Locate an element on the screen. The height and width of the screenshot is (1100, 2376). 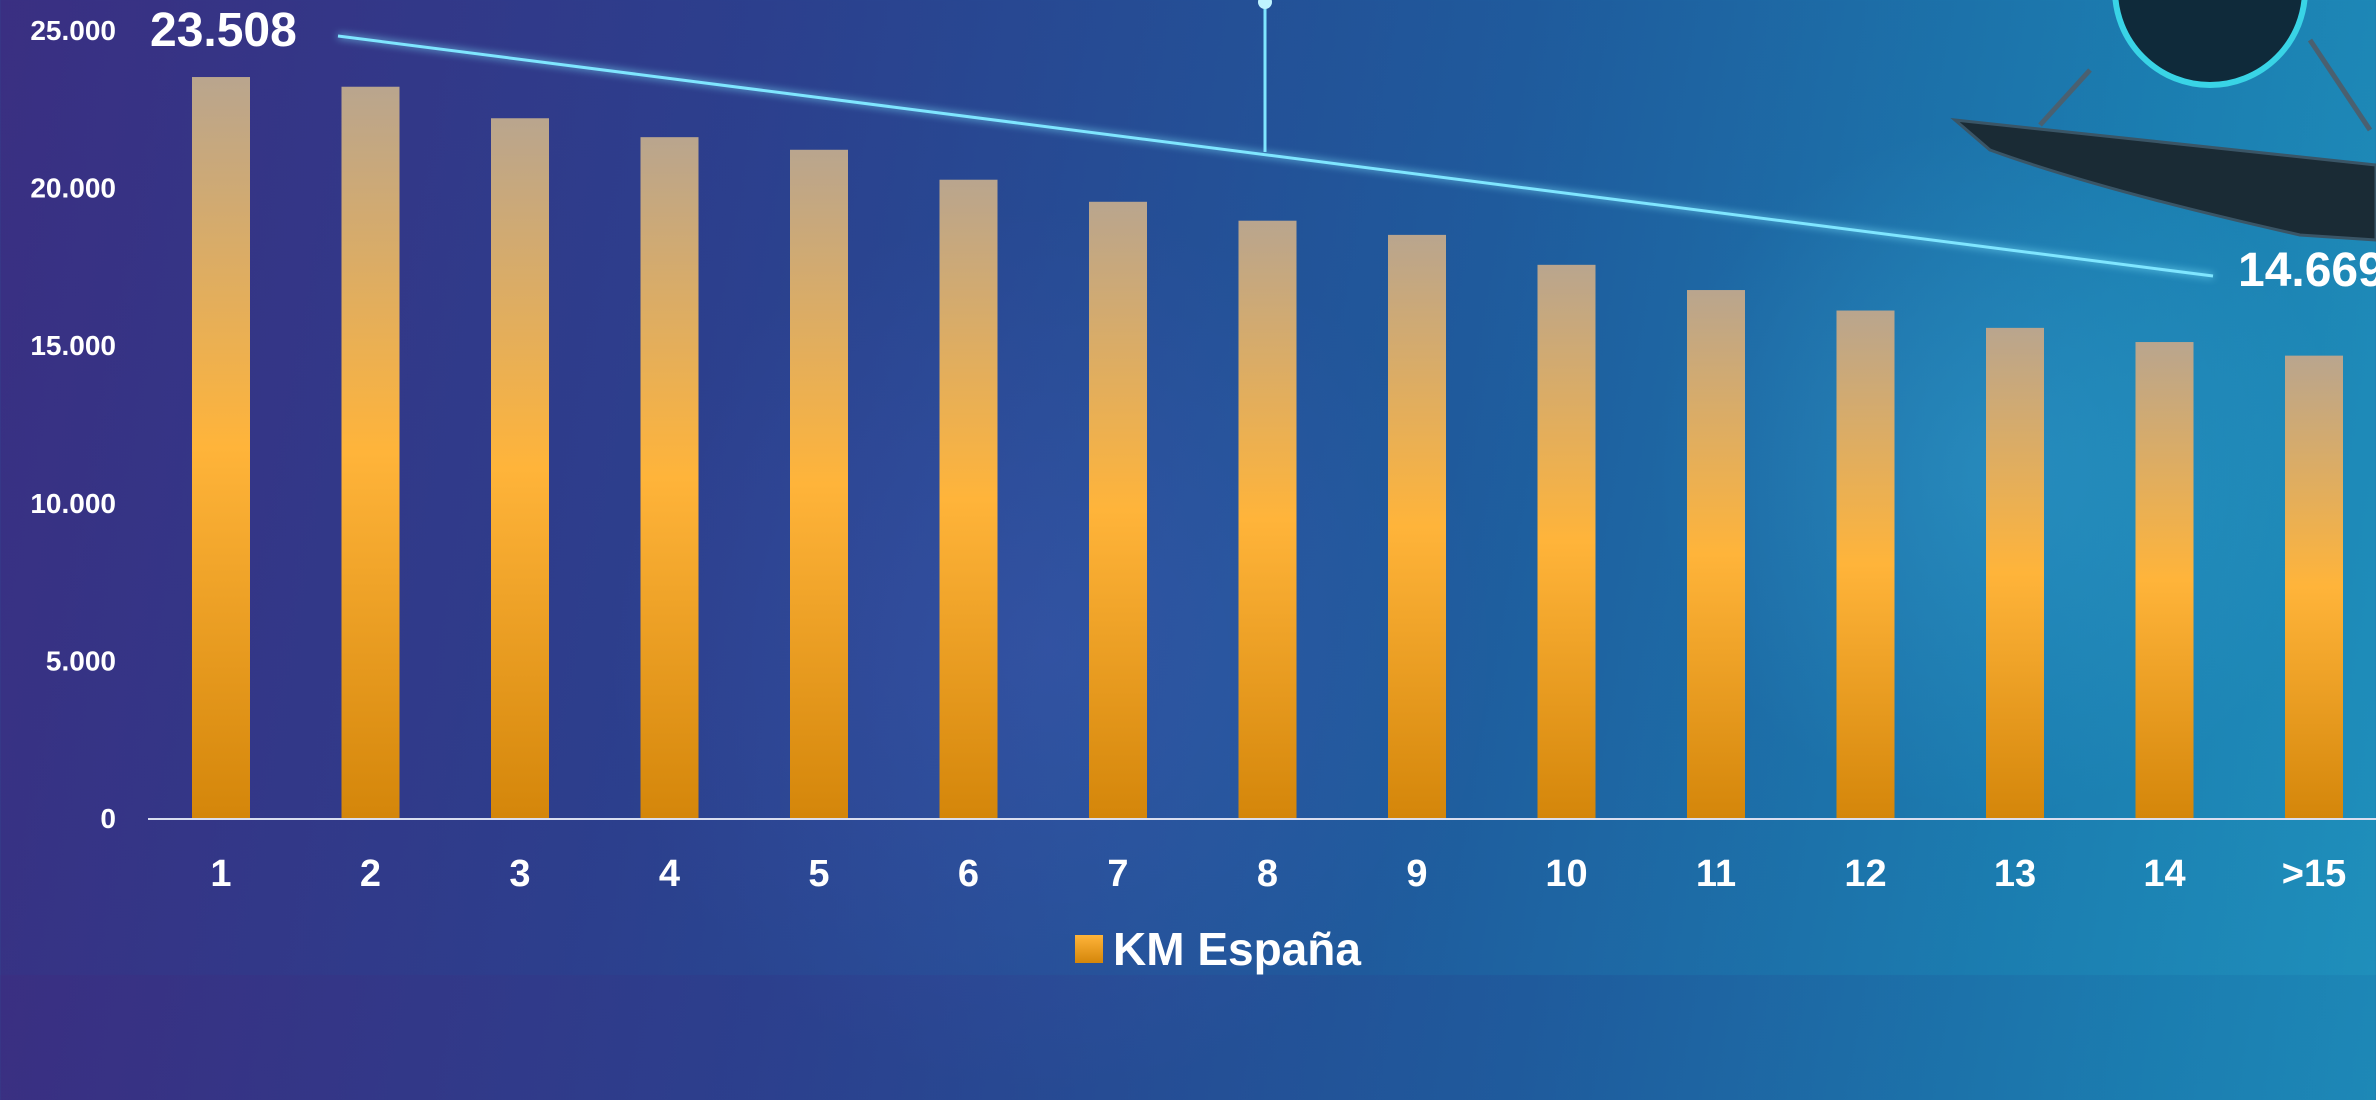
x-tick-label: 11 is located at coordinates (1716, 874).